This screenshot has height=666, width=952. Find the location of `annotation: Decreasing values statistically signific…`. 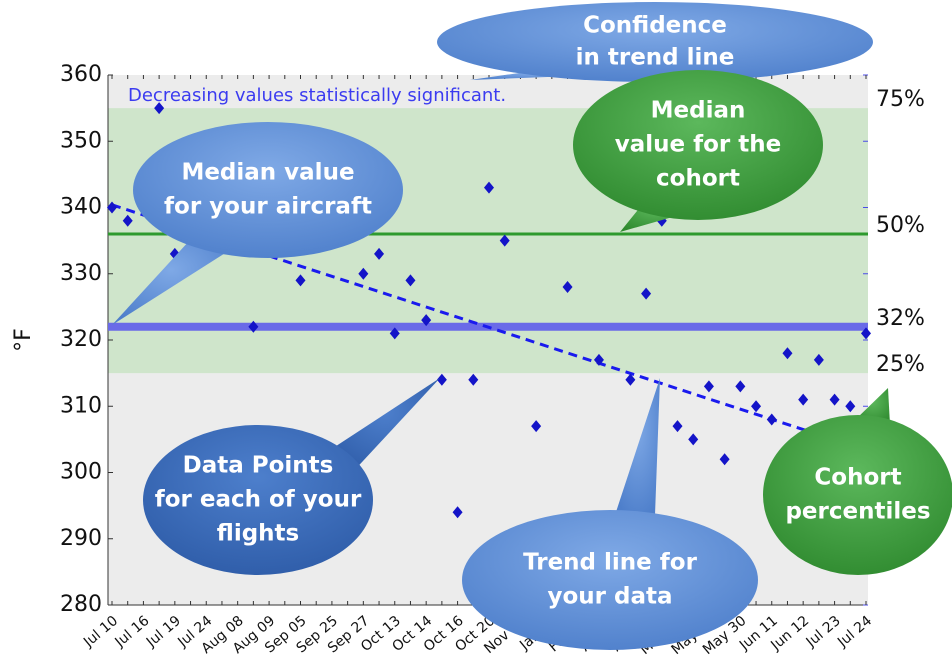

annotation: Decreasing values statistically signific… is located at coordinates (317, 95).